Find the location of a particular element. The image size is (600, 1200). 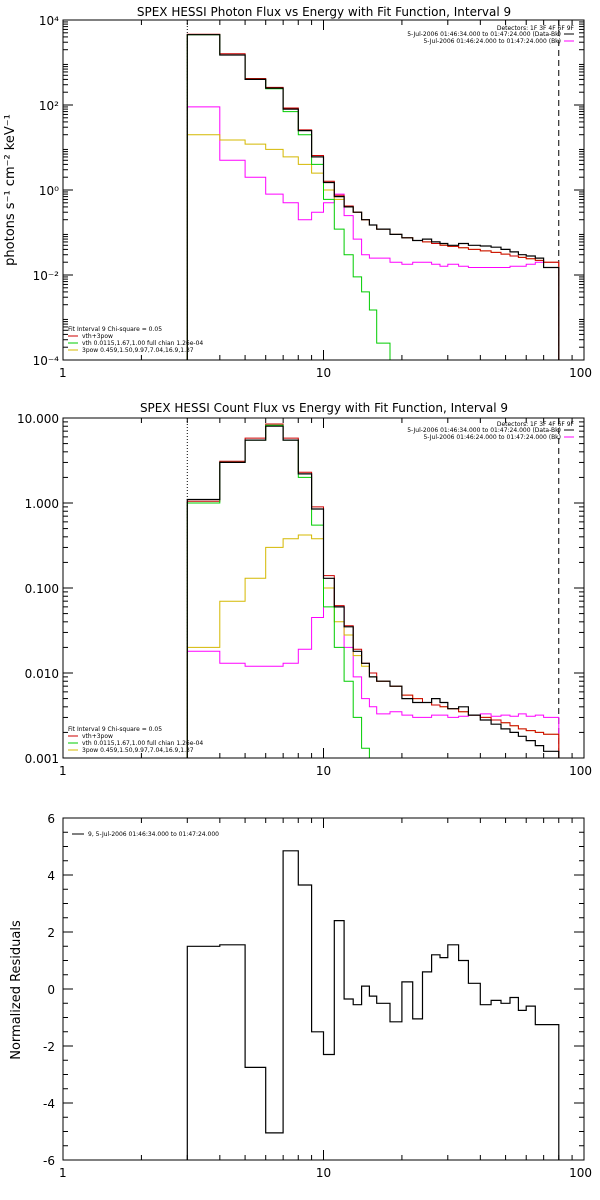

y-tick-label: 6 is located at coordinates (51, 819).